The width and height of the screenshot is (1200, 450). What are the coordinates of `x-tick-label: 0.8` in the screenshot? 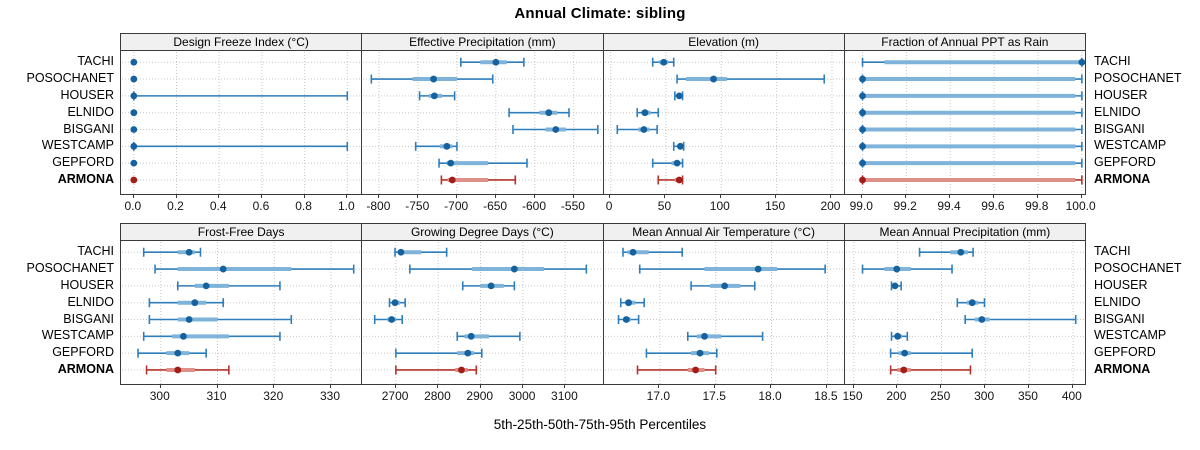 It's located at (303, 206).